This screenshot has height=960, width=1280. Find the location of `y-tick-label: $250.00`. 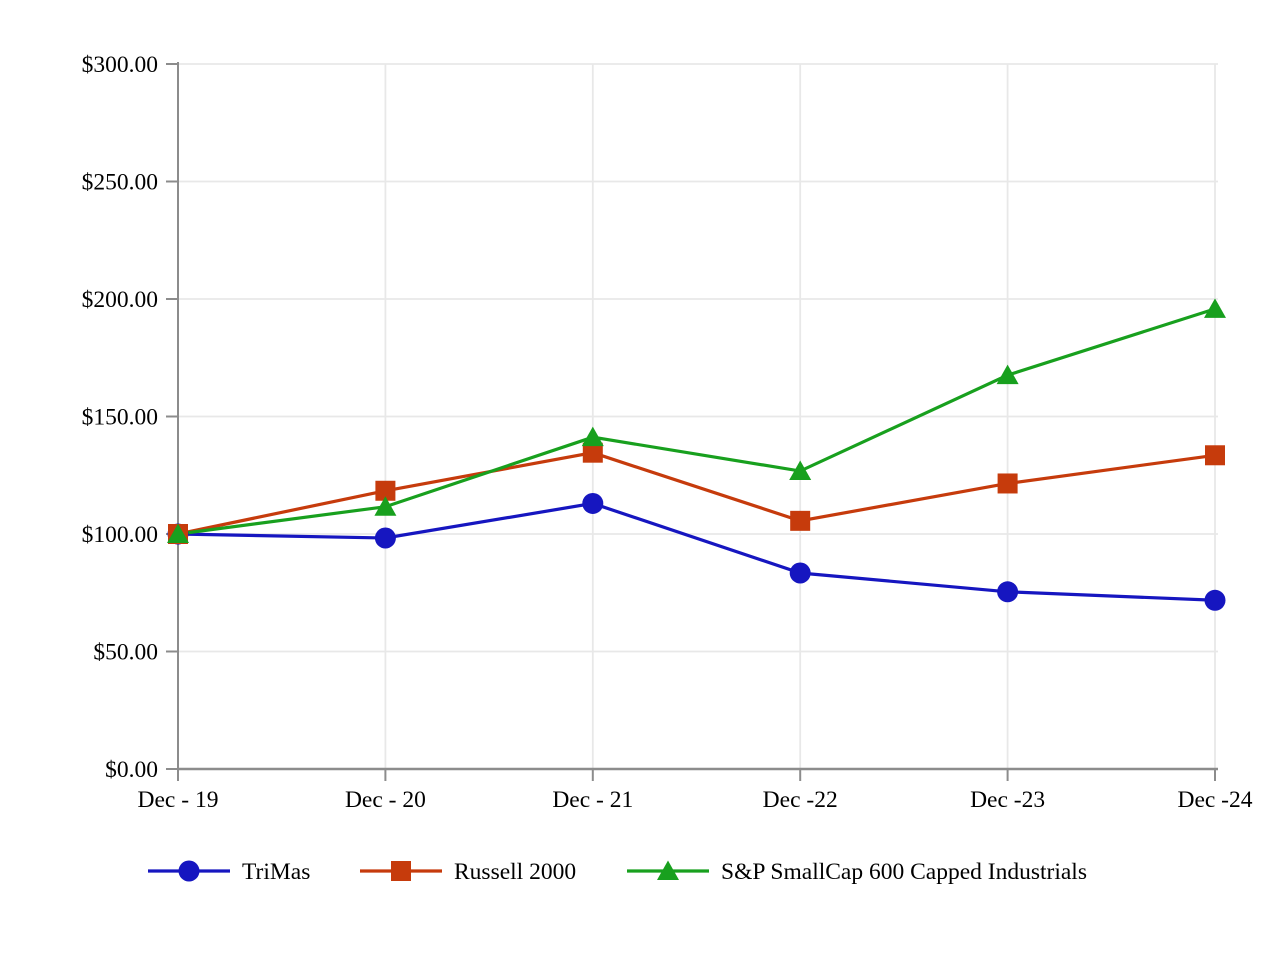

y-tick-label: $250.00 is located at coordinates (120, 183).